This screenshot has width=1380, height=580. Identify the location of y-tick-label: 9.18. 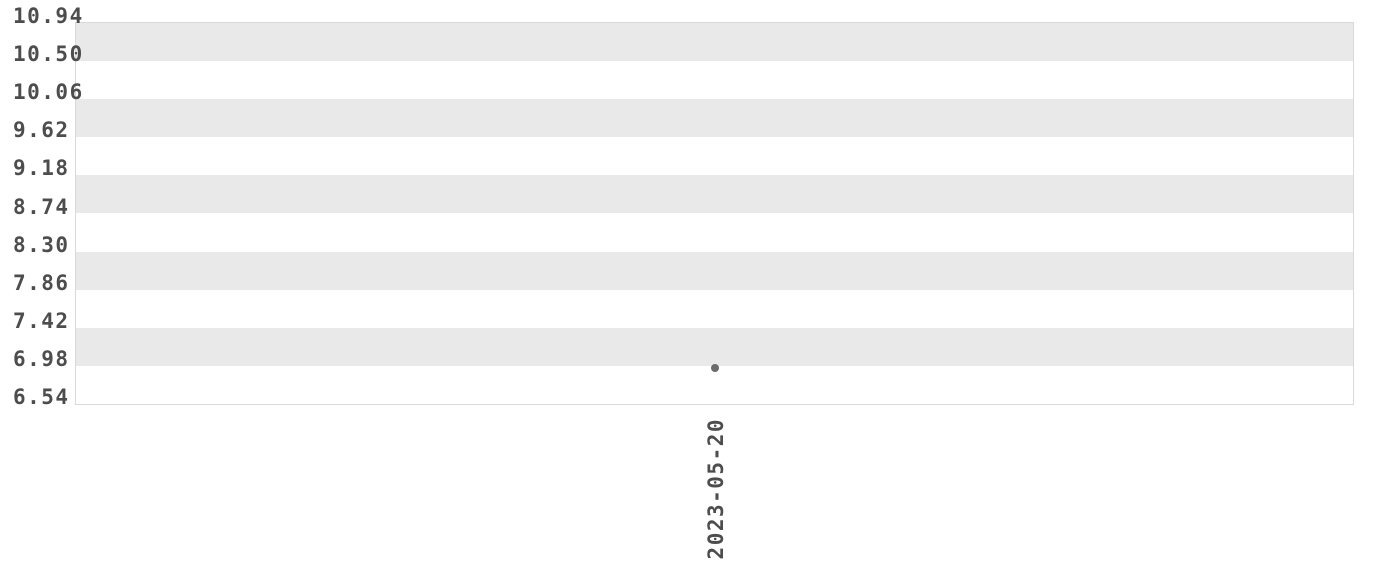
(41, 168).